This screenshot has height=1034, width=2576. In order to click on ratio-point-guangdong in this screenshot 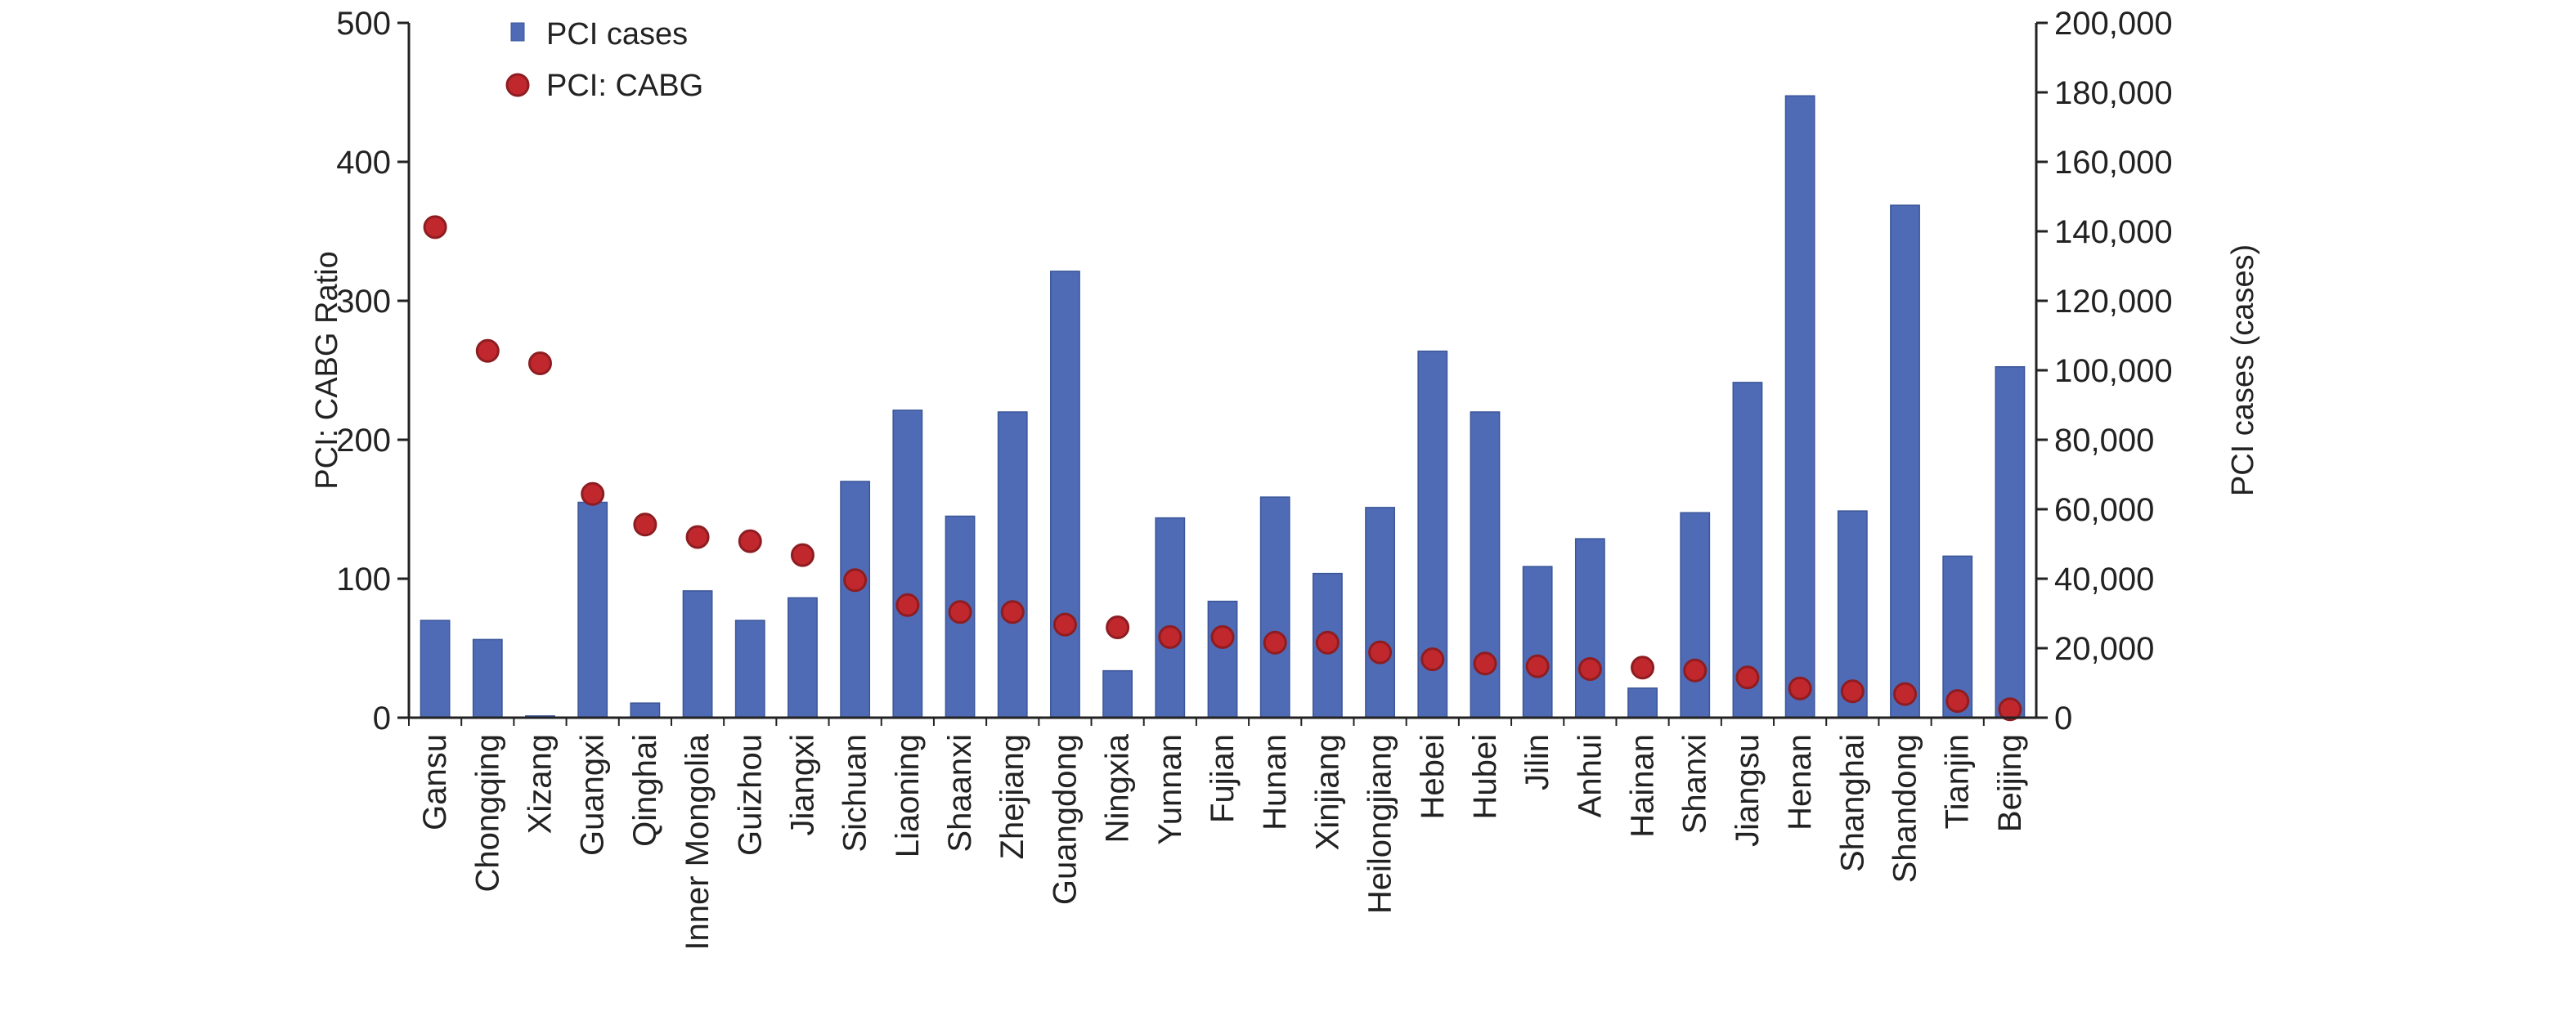, I will do `click(1065, 624)`.